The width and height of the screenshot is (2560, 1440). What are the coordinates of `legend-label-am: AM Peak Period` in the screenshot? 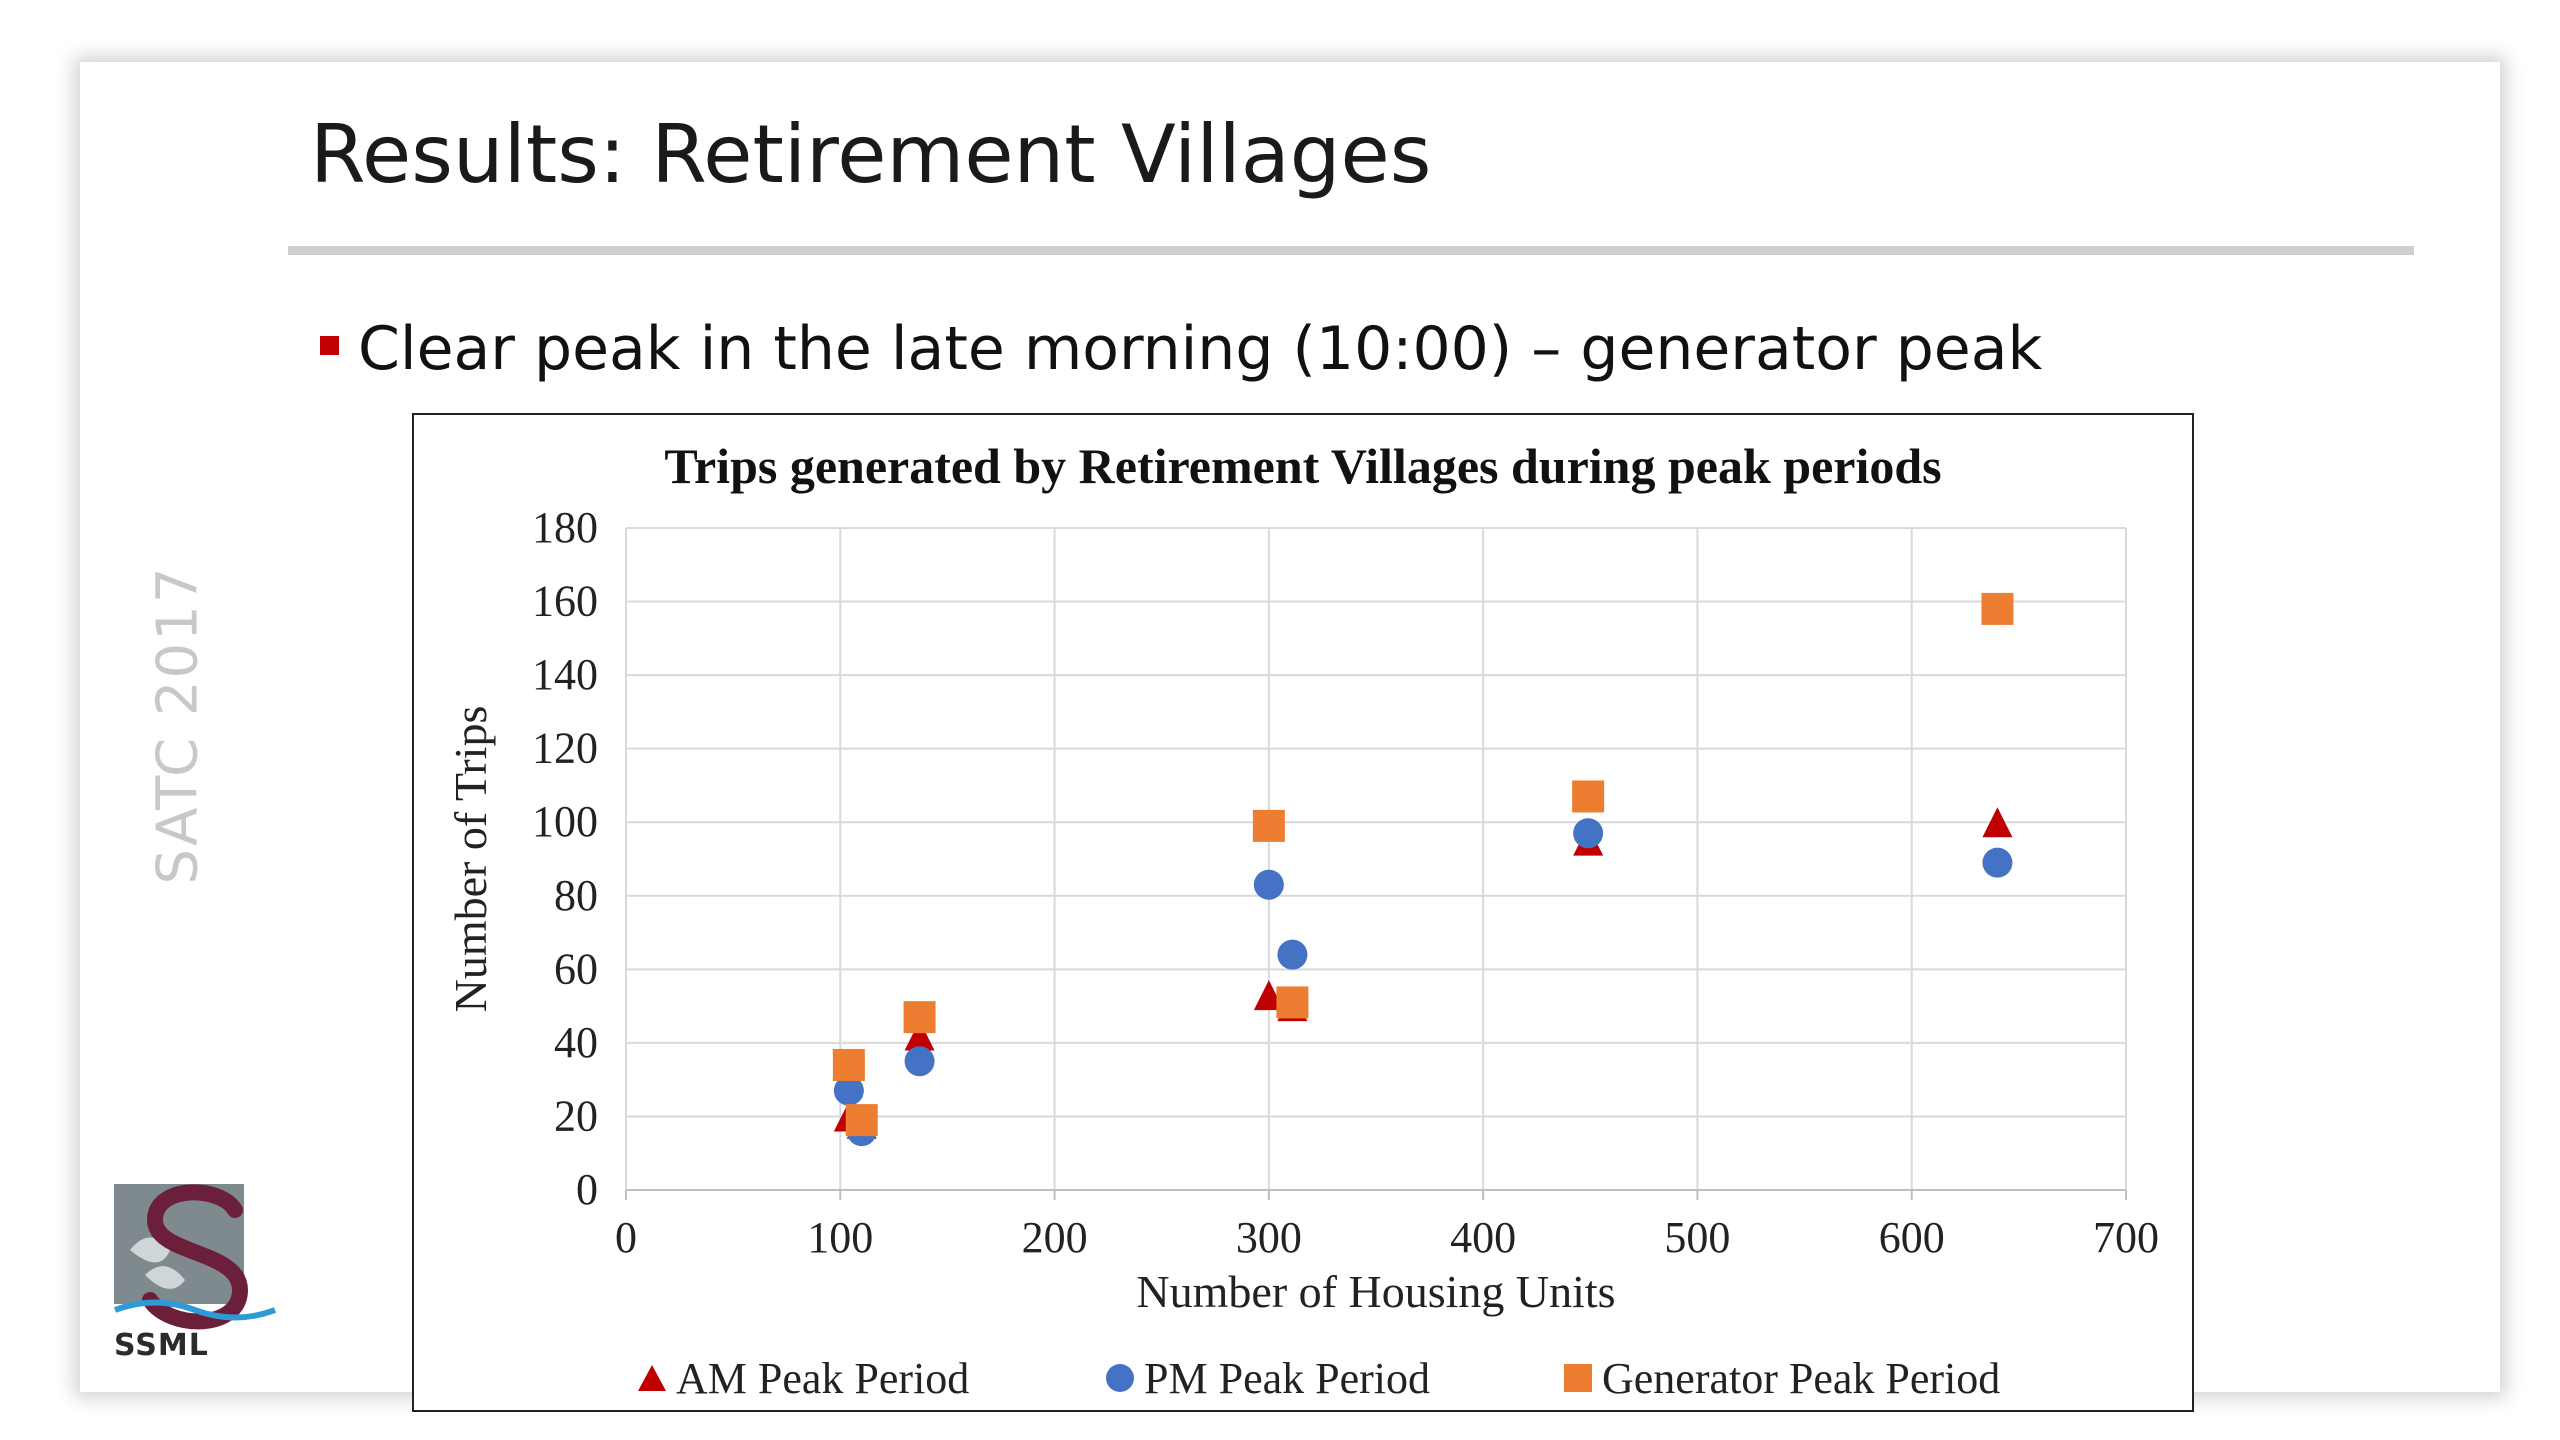 It's located at (823, 1378).